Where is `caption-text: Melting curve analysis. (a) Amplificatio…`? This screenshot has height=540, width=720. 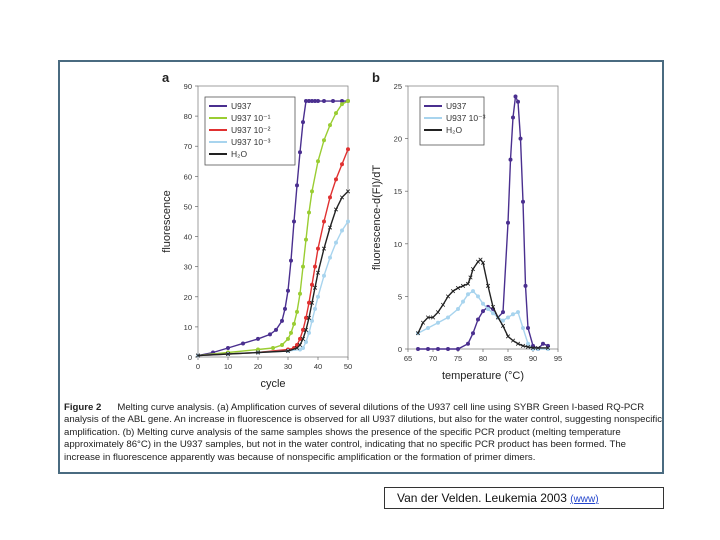 caption-text: Melting curve analysis. (a) Amplificatio… is located at coordinates (363, 432).